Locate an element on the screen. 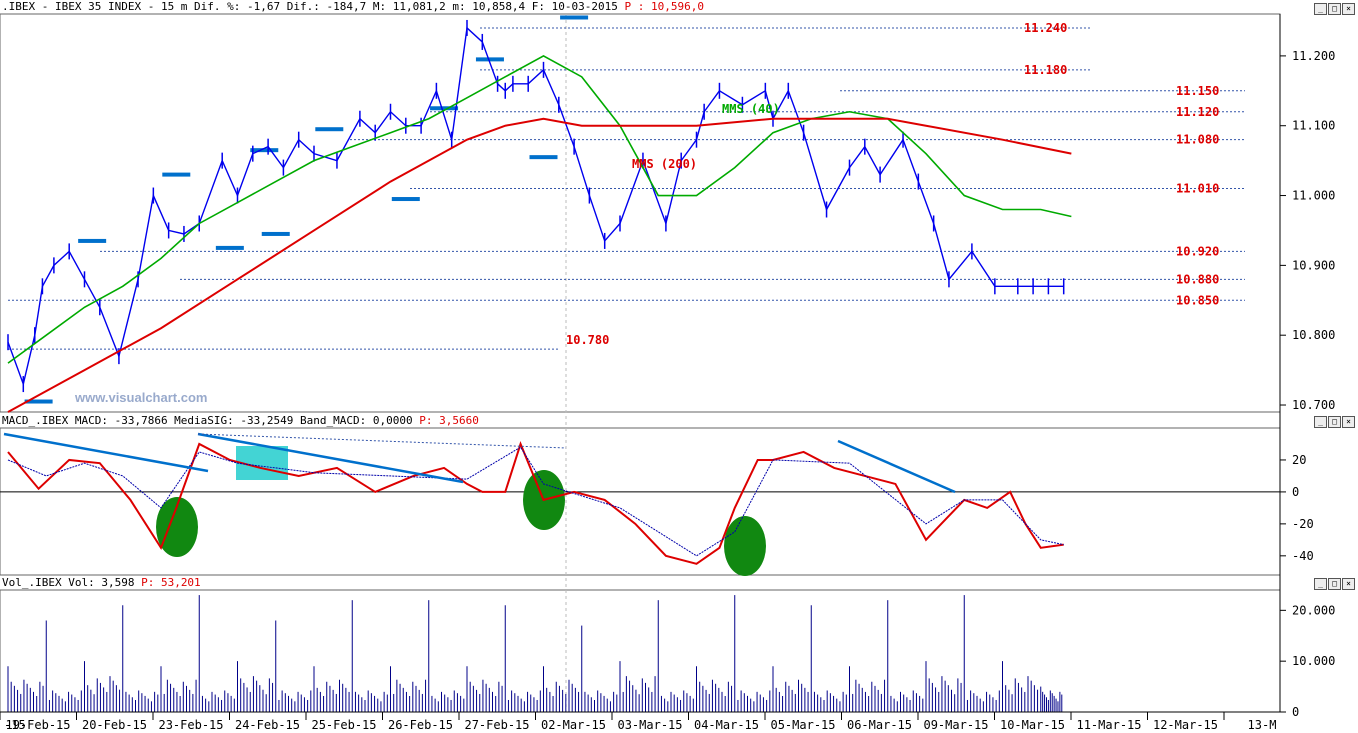 The width and height of the screenshot is (1358, 733). vol-y-tick-label: 10.000 is located at coordinates (1313, 661).